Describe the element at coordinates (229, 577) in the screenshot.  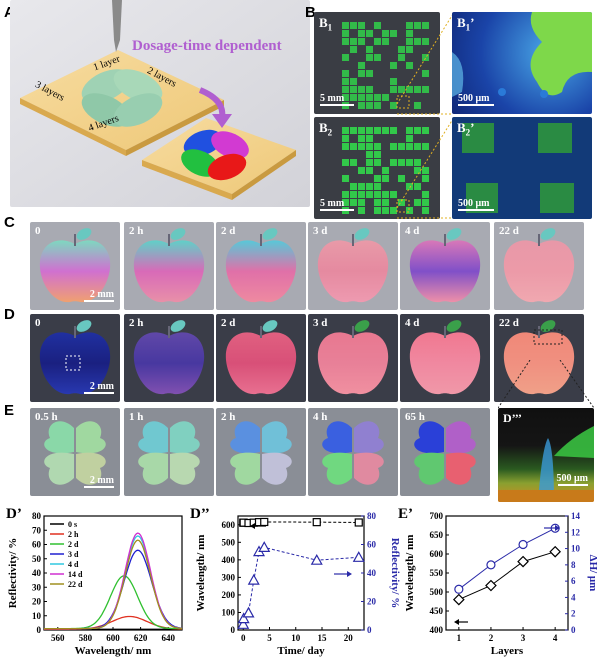
I see `y-tick-label: 300` at that location.